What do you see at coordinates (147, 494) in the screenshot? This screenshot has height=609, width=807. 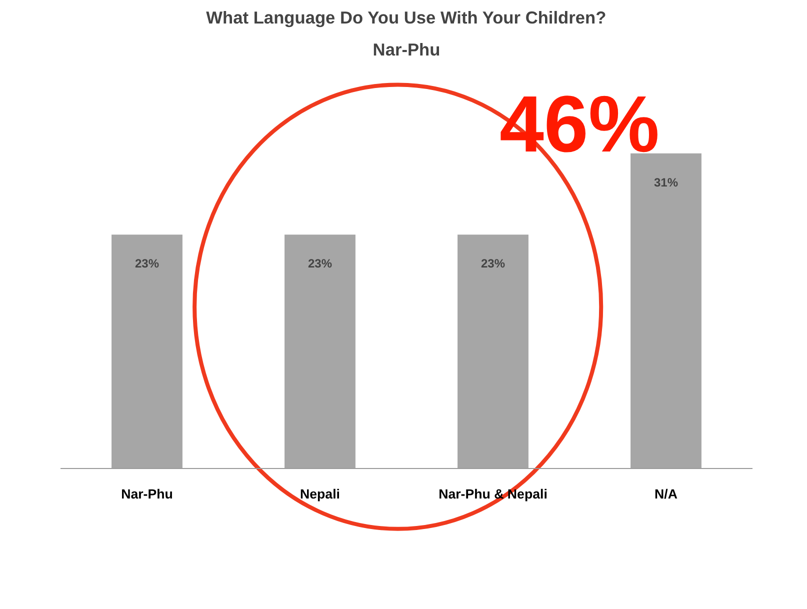 I see `x-tick-label: Nar-Phu` at bounding box center [147, 494].